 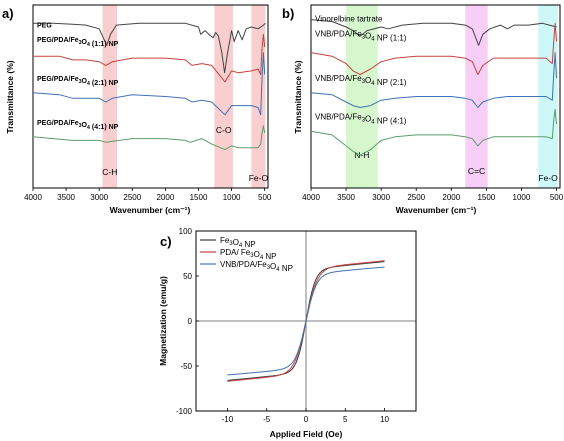 What do you see at coordinates (109, 172) in the screenshot?
I see `a-band-label-0: C-H` at bounding box center [109, 172].